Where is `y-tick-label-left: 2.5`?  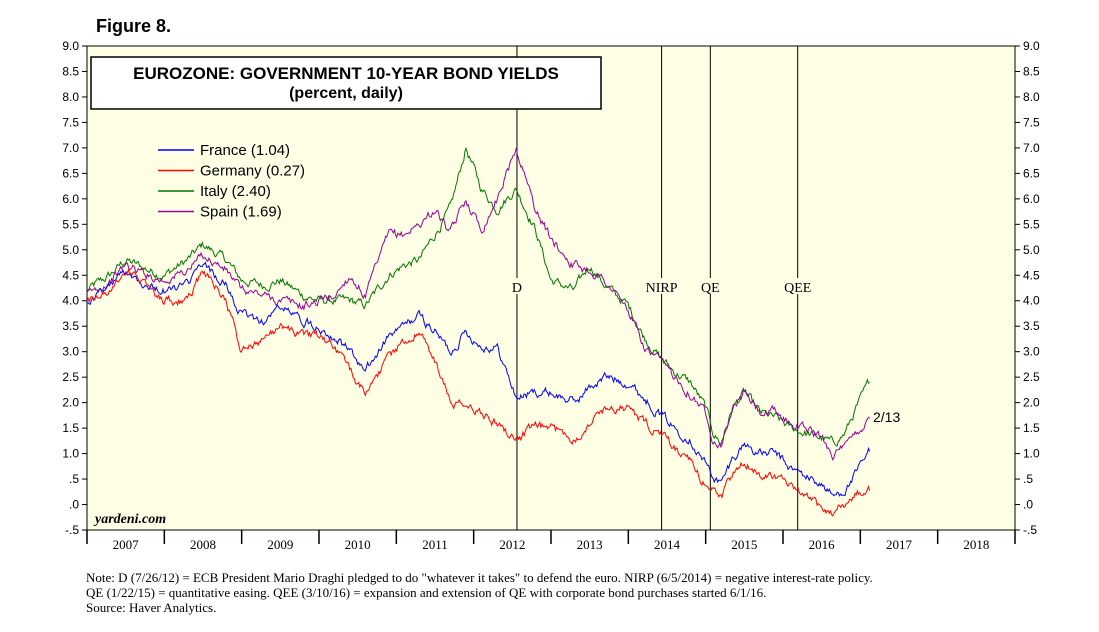 y-tick-label-left: 2.5 is located at coordinates (70, 377).